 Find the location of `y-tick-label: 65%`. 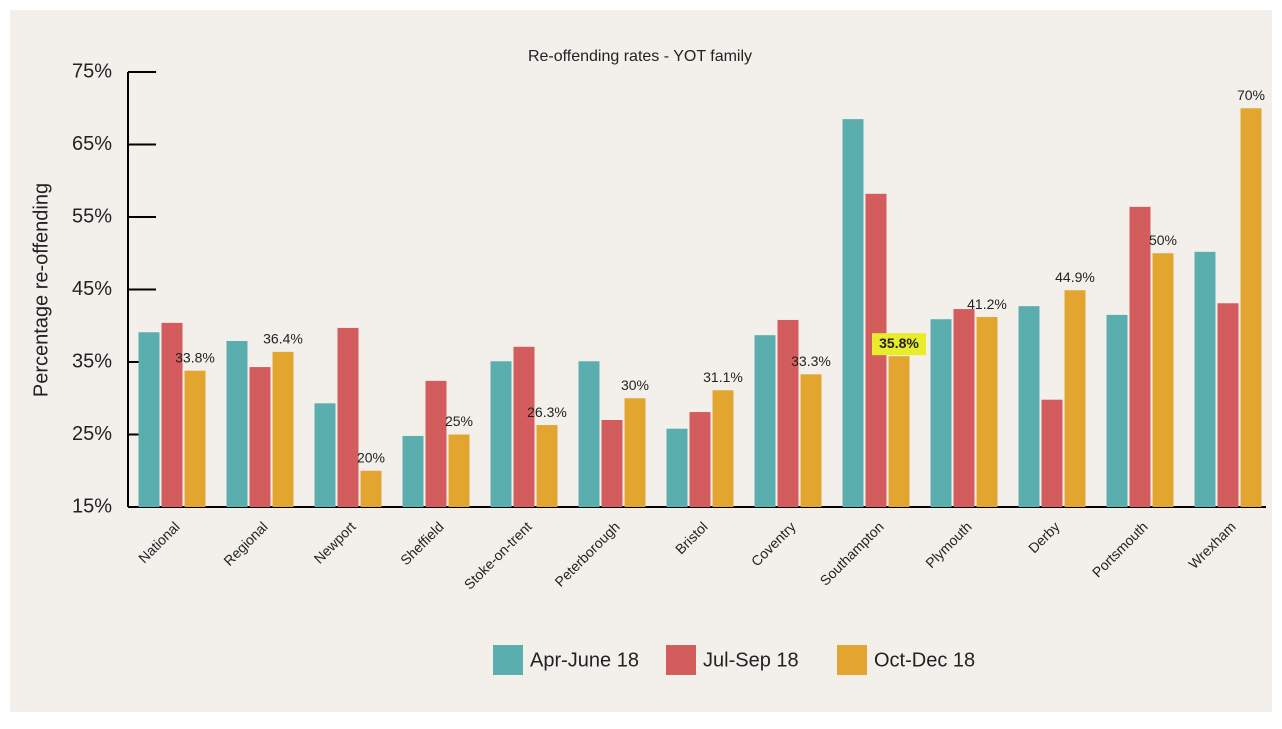

y-tick-label: 65% is located at coordinates (92, 144).